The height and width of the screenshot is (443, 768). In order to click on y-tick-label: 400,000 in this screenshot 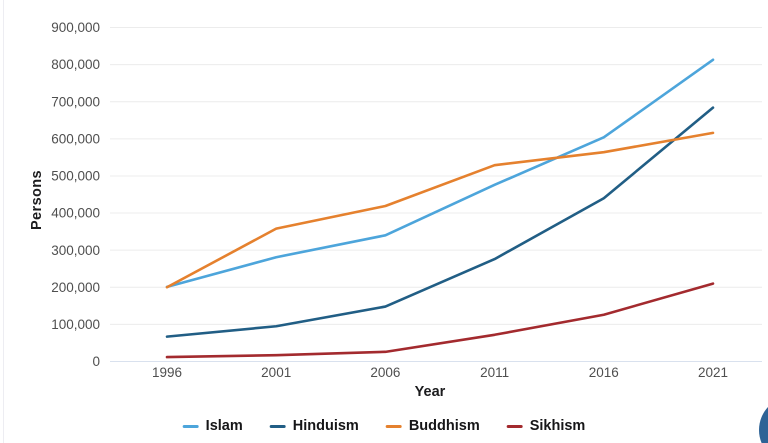, I will do `click(75, 213)`.